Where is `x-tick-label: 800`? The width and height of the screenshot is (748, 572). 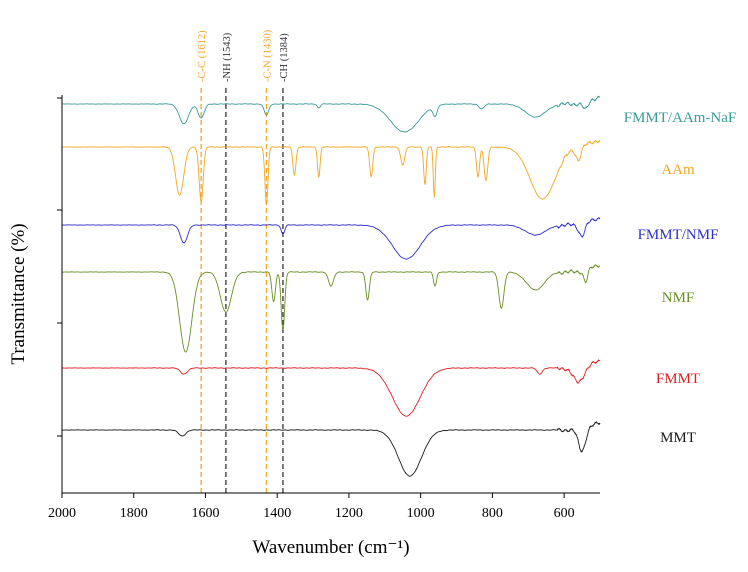
x-tick-label: 800 is located at coordinates (492, 513).